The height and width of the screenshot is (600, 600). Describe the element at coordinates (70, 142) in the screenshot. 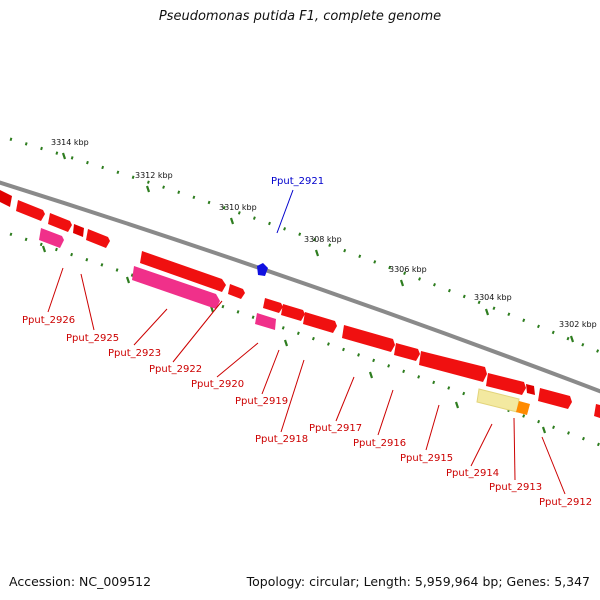

I see `kbp-label-3314: 3314 kbp` at that location.